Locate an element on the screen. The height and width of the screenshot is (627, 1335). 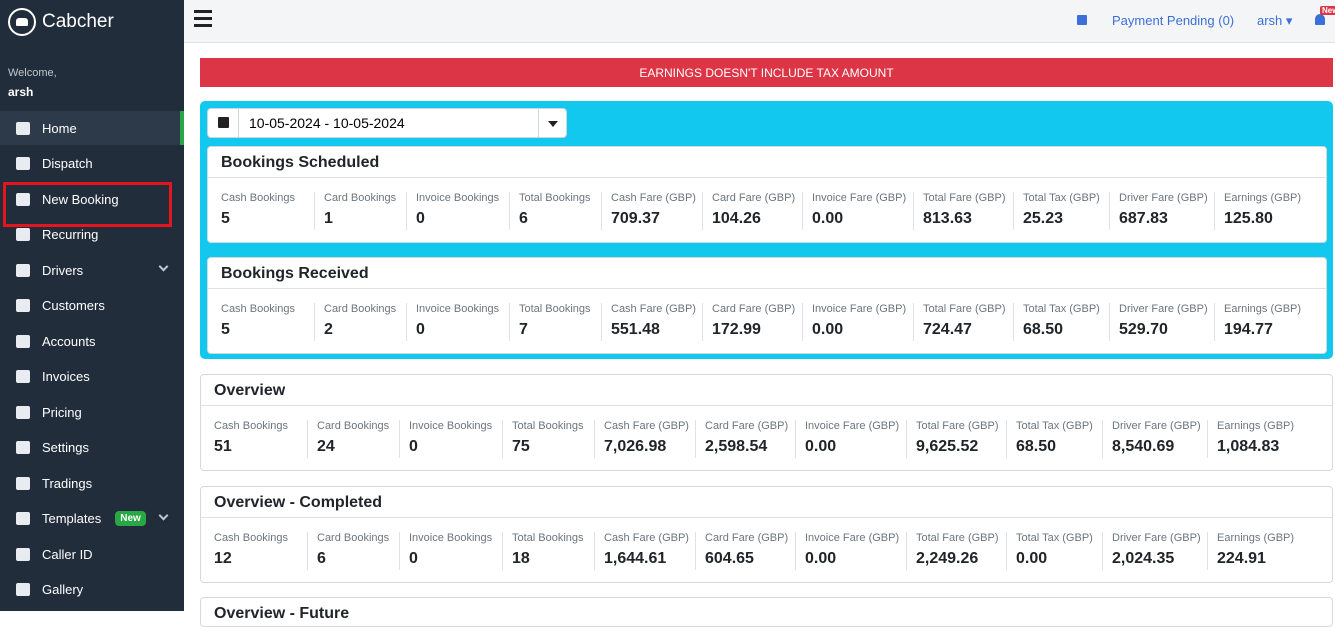
card-title: Overview - Future is located at coordinates (766, 612).